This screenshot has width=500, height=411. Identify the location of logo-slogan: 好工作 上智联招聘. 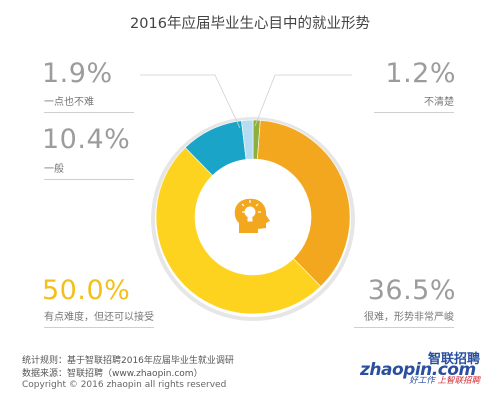
(444, 380).